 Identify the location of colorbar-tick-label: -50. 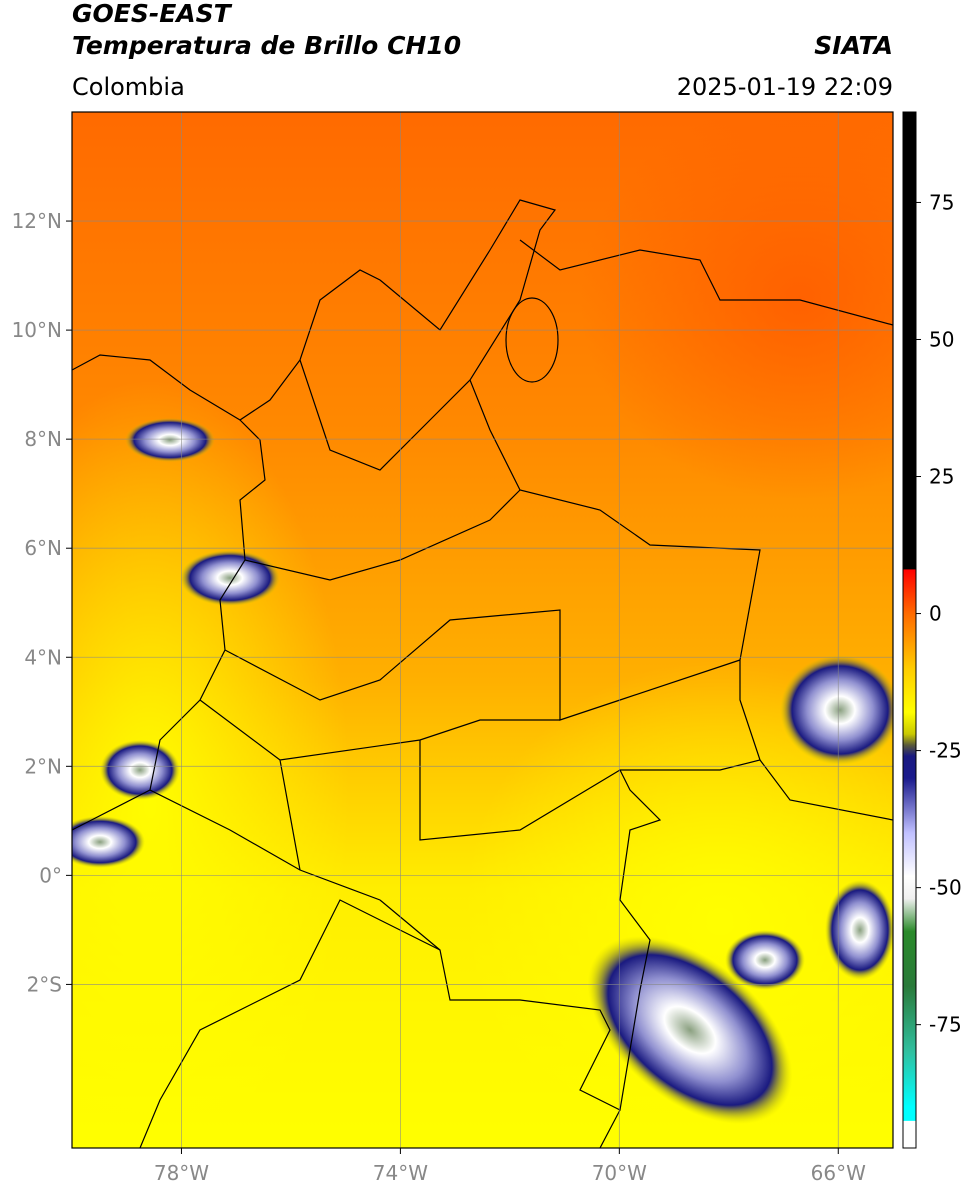
(945, 888).